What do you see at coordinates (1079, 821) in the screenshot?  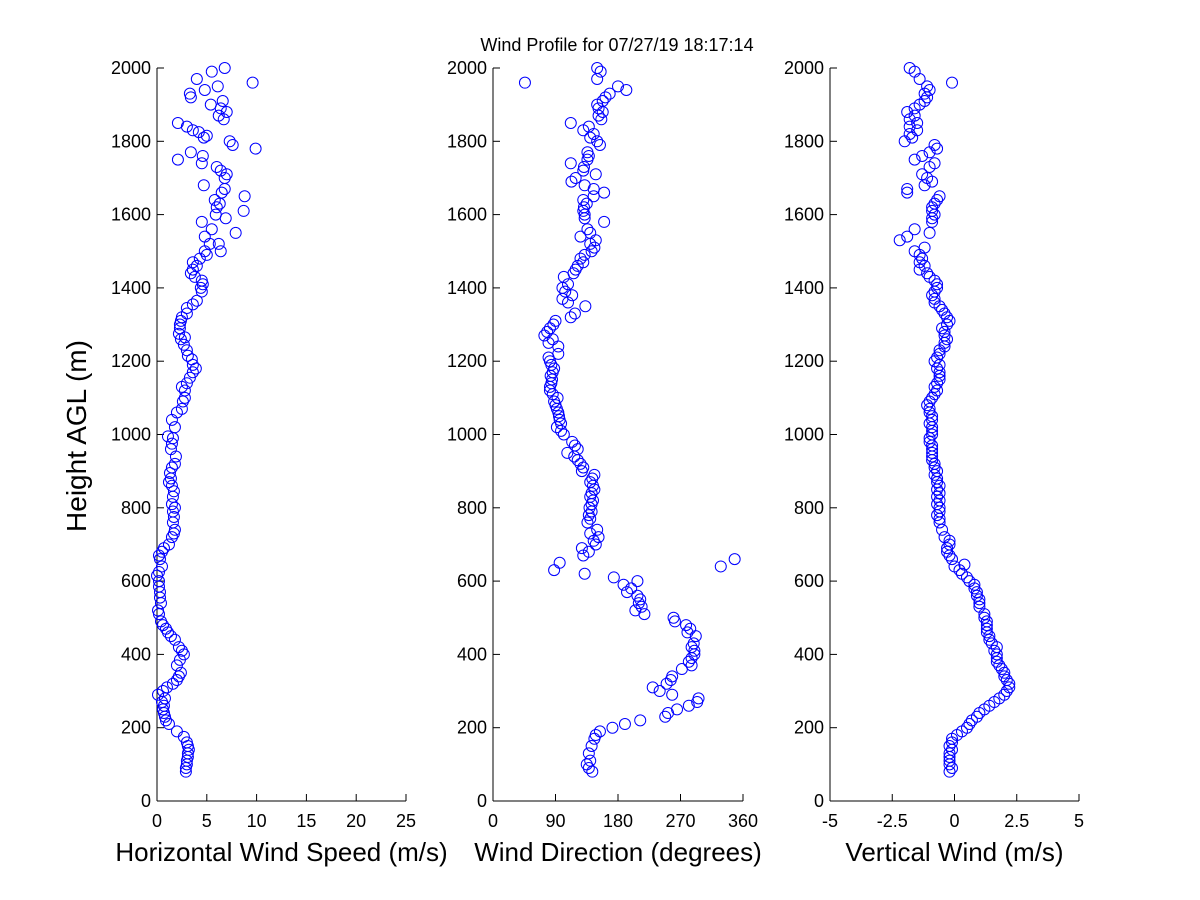 I see `vertical-x-tick-label: 5` at bounding box center [1079, 821].